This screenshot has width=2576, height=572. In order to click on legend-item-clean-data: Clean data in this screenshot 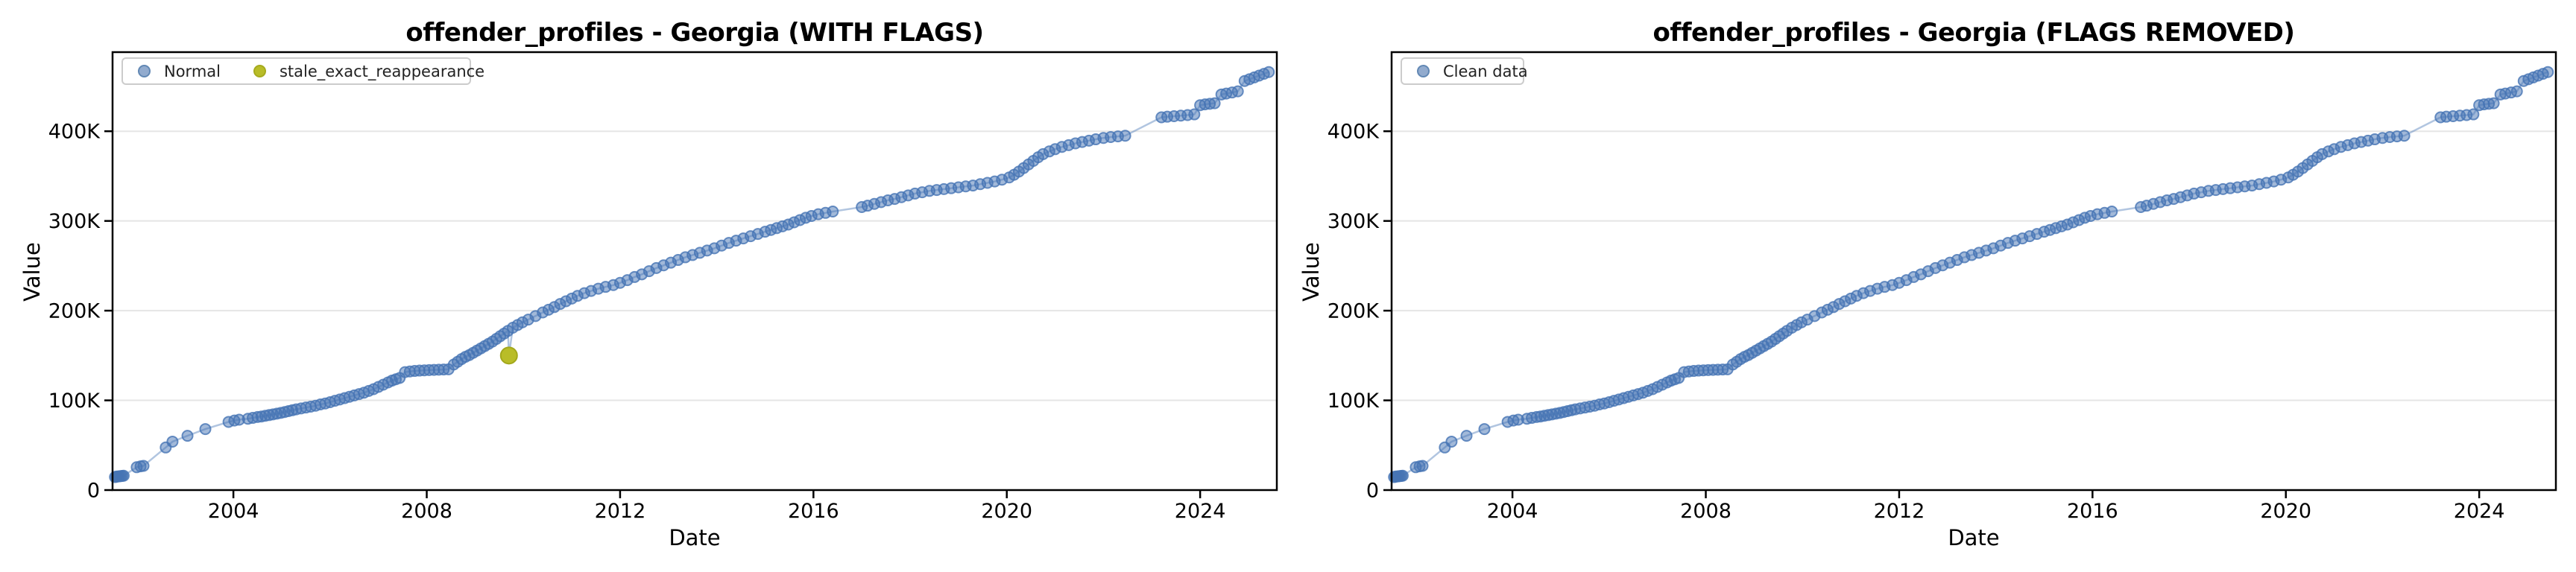, I will do `click(1472, 71)`.